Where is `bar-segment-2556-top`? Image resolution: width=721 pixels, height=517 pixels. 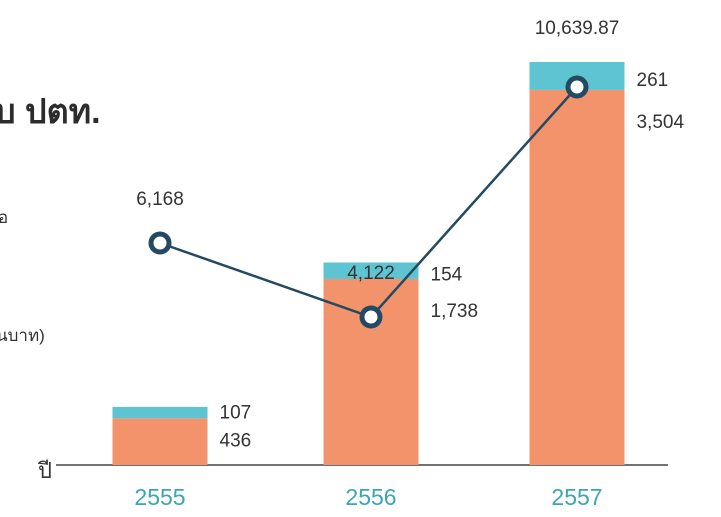
bar-segment-2556-top is located at coordinates (371, 270).